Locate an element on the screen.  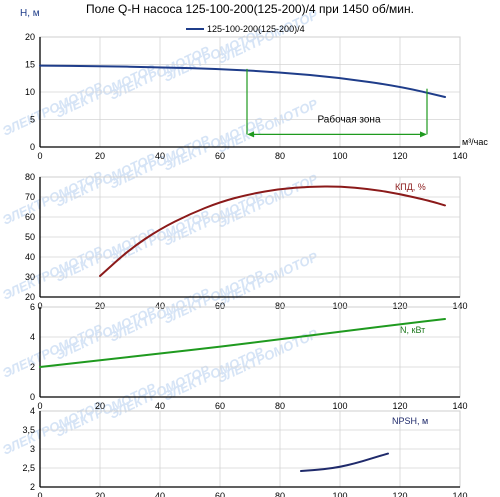
x-axis-label: м³/час is located at coordinates (475, 142).